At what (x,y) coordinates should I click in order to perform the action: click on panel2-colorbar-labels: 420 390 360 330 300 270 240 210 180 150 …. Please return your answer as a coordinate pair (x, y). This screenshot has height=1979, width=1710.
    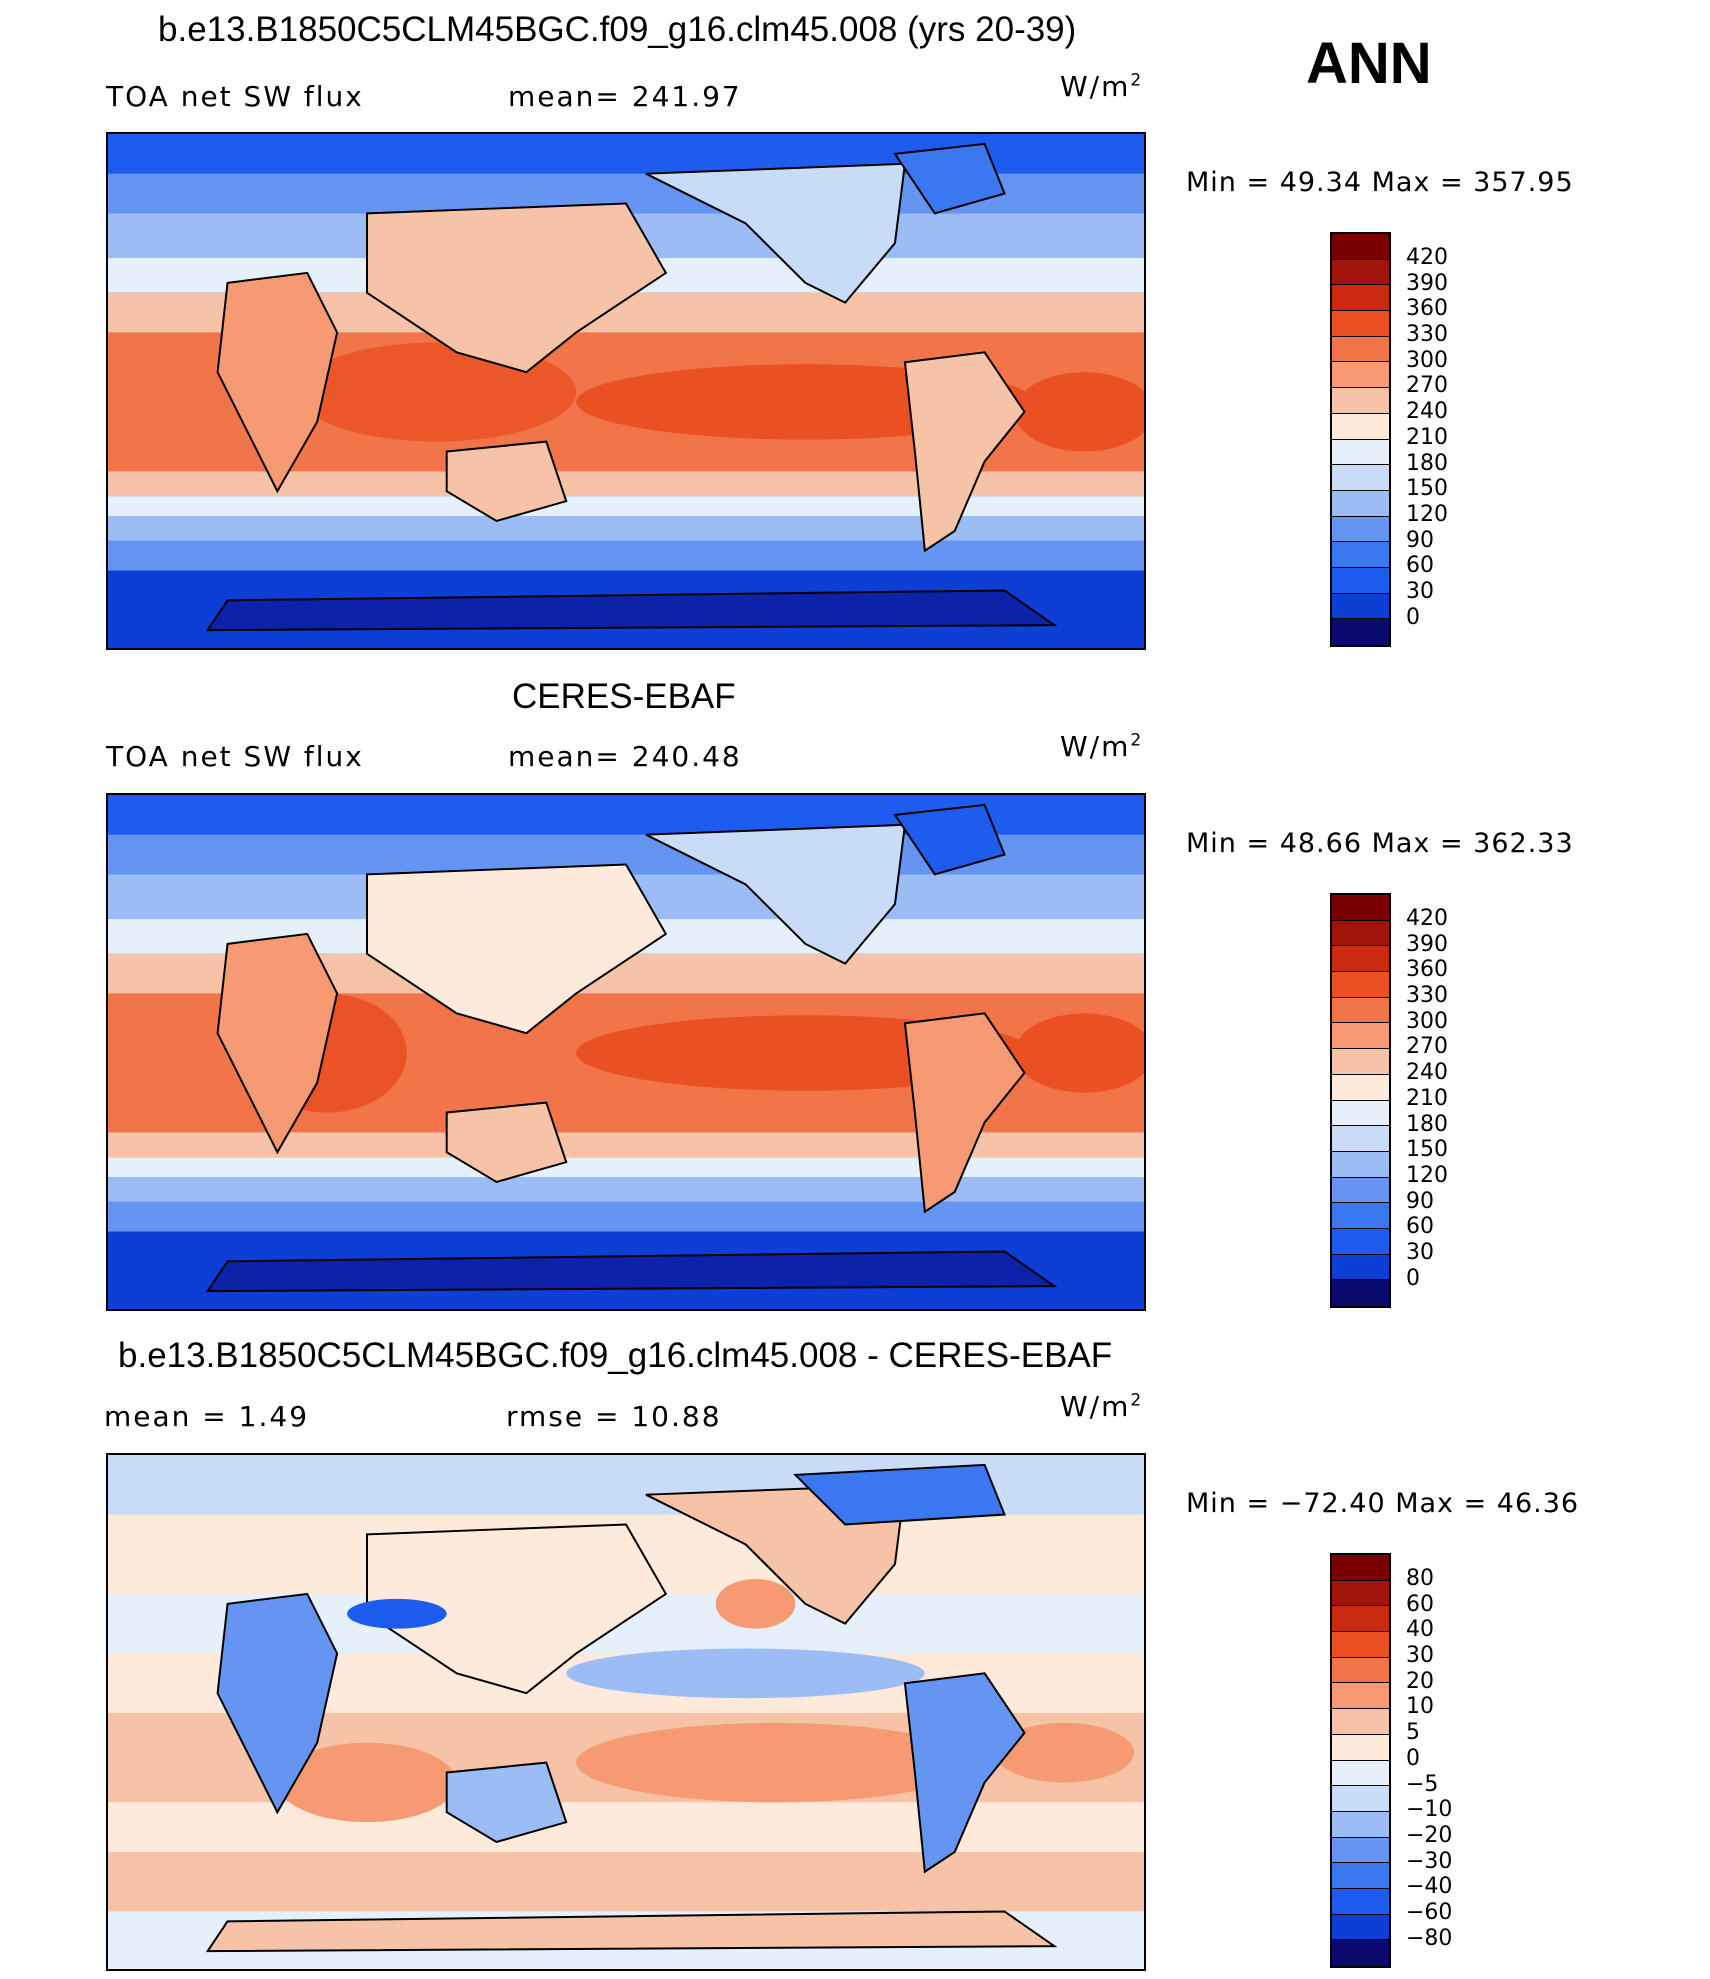
    Looking at the image, I should click on (1427, 1098).